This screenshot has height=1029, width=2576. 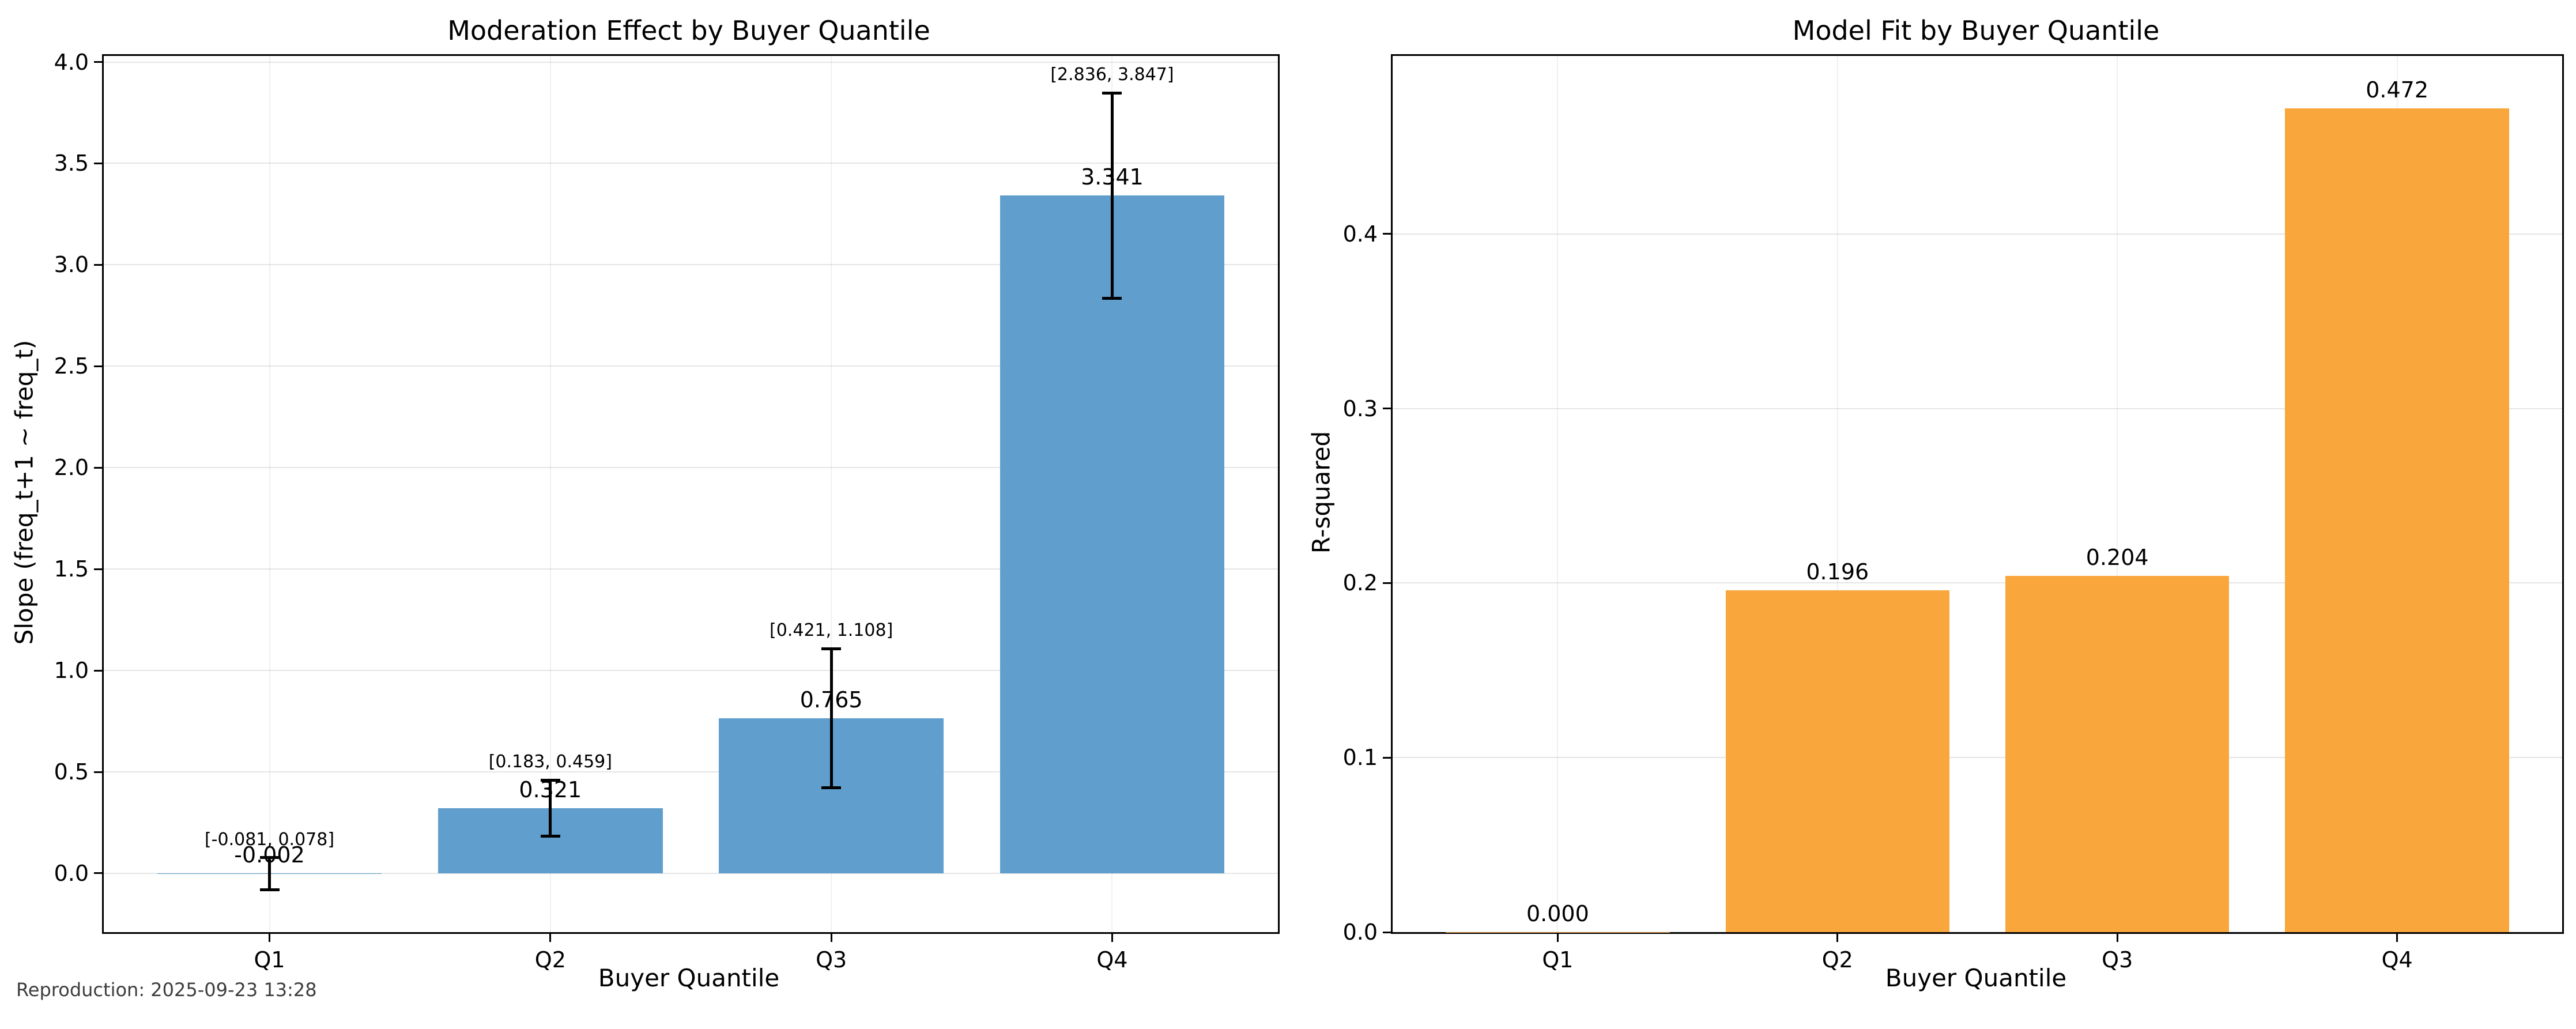 I want to click on bar-q3, so click(x=2117, y=754).